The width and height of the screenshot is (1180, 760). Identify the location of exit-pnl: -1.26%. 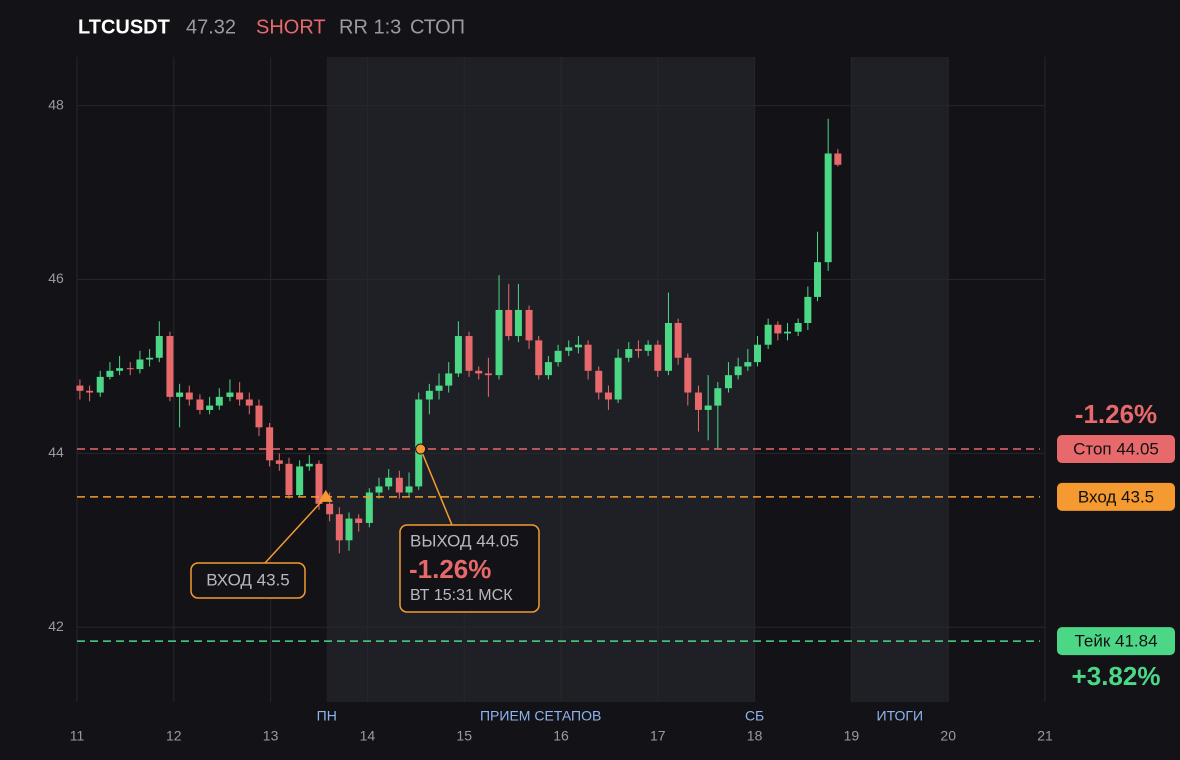
(450, 569).